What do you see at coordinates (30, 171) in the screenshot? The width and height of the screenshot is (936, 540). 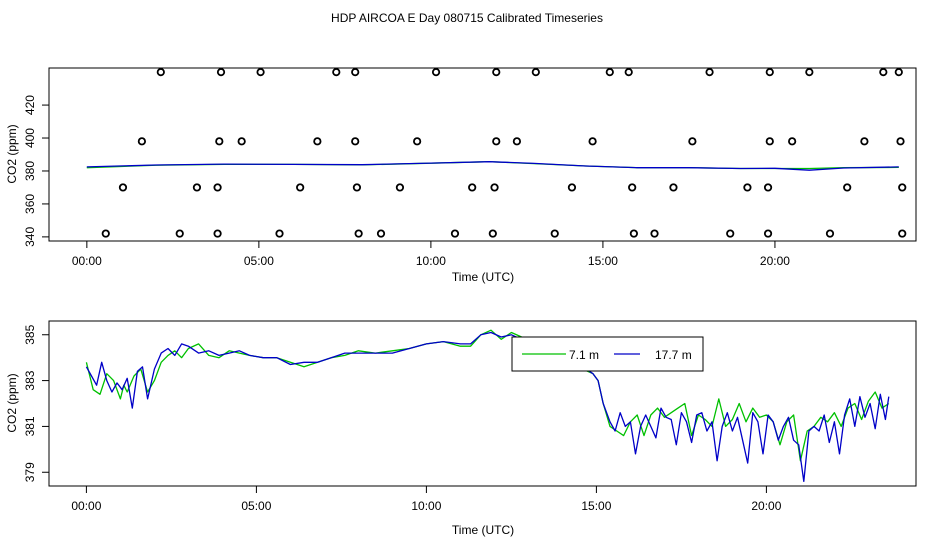 I see `top-y-tick-label: 380` at bounding box center [30, 171].